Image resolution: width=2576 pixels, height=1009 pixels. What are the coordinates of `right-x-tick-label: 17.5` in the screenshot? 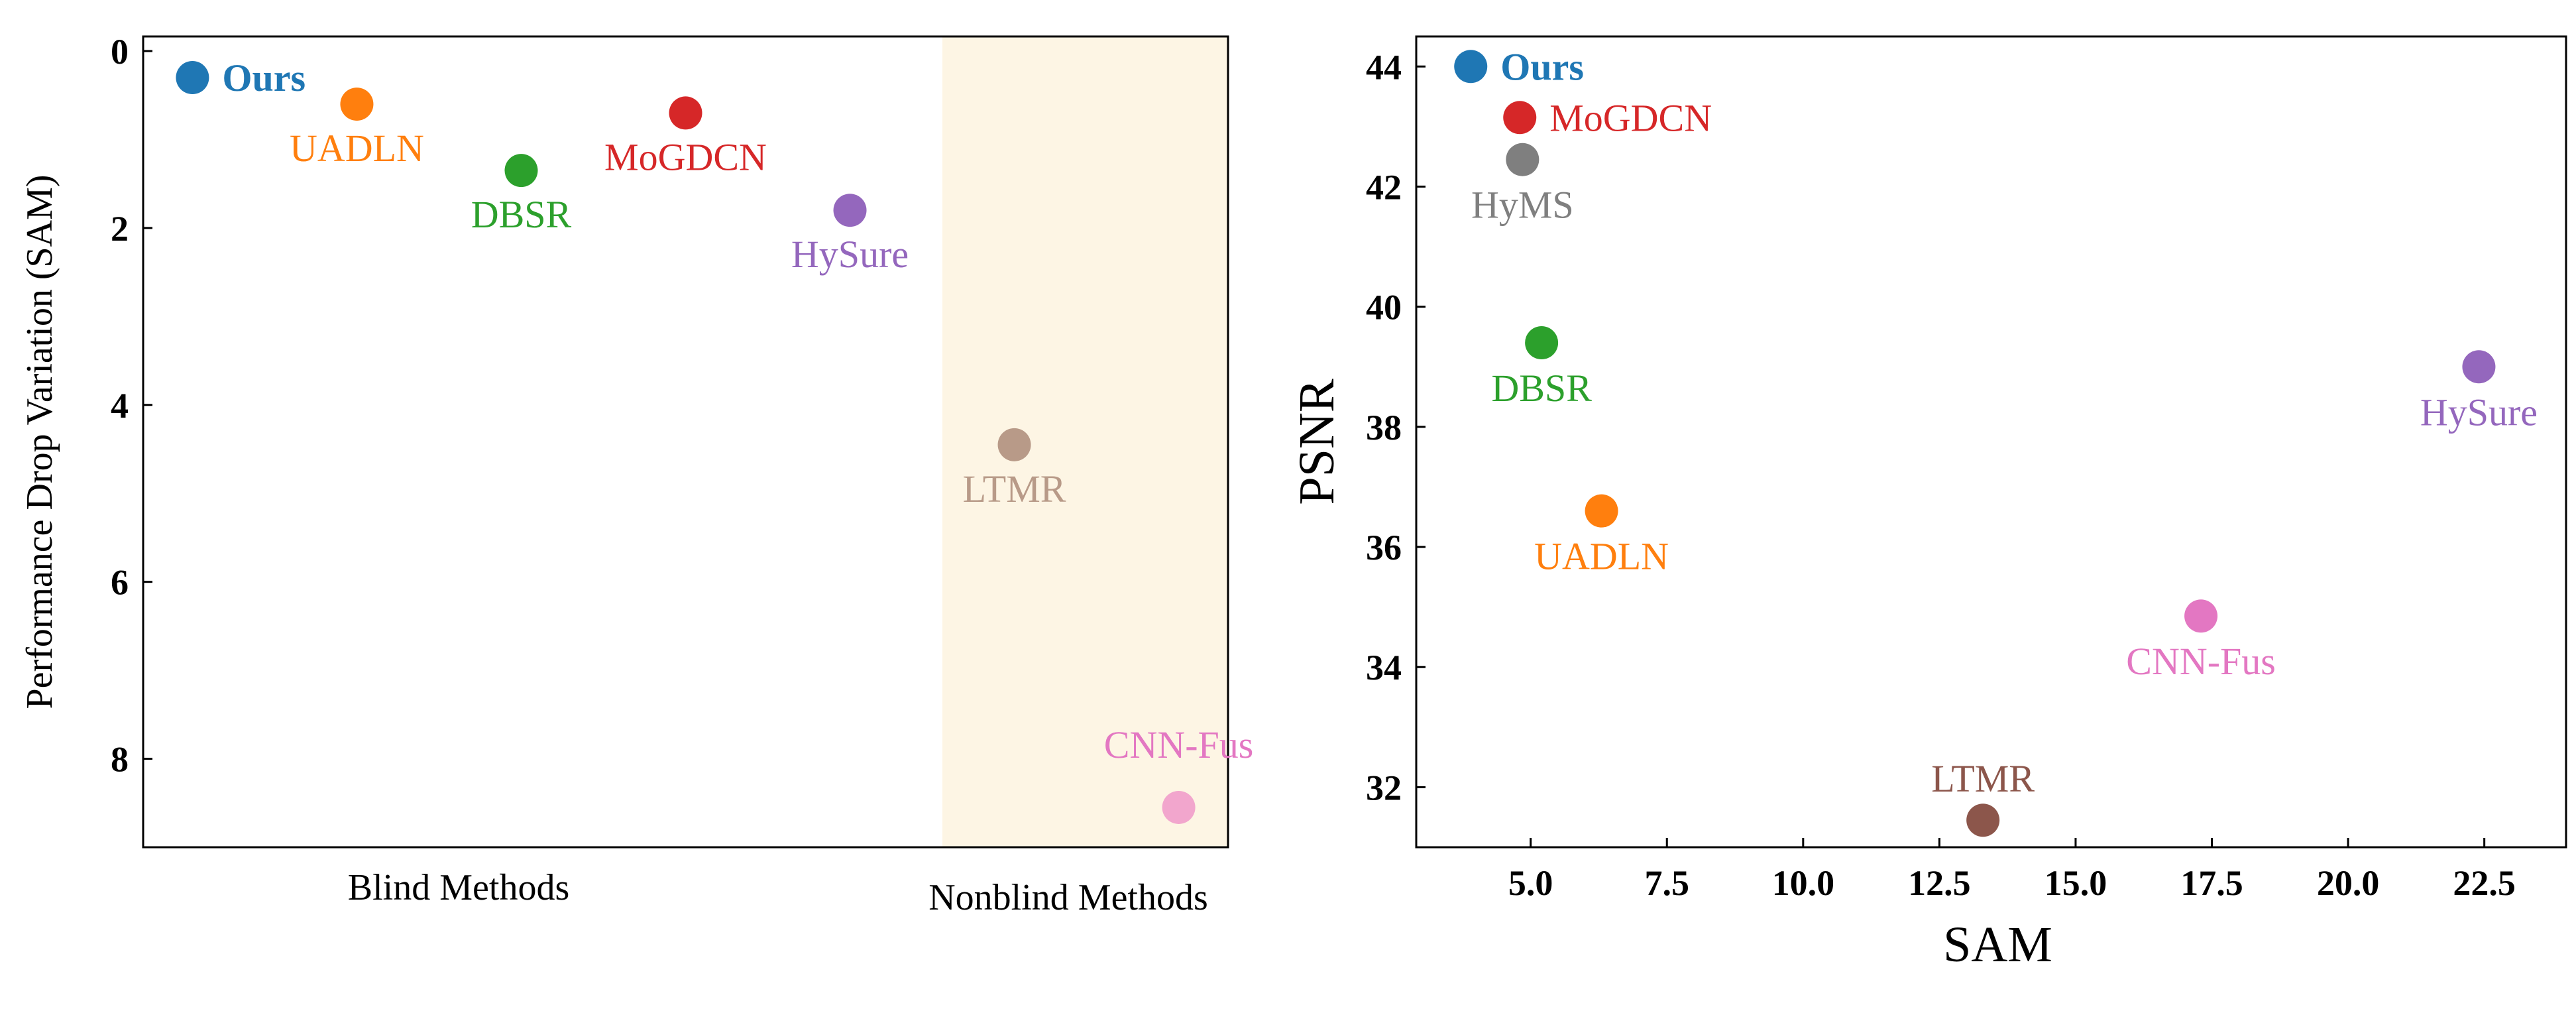 It's located at (2211, 883).